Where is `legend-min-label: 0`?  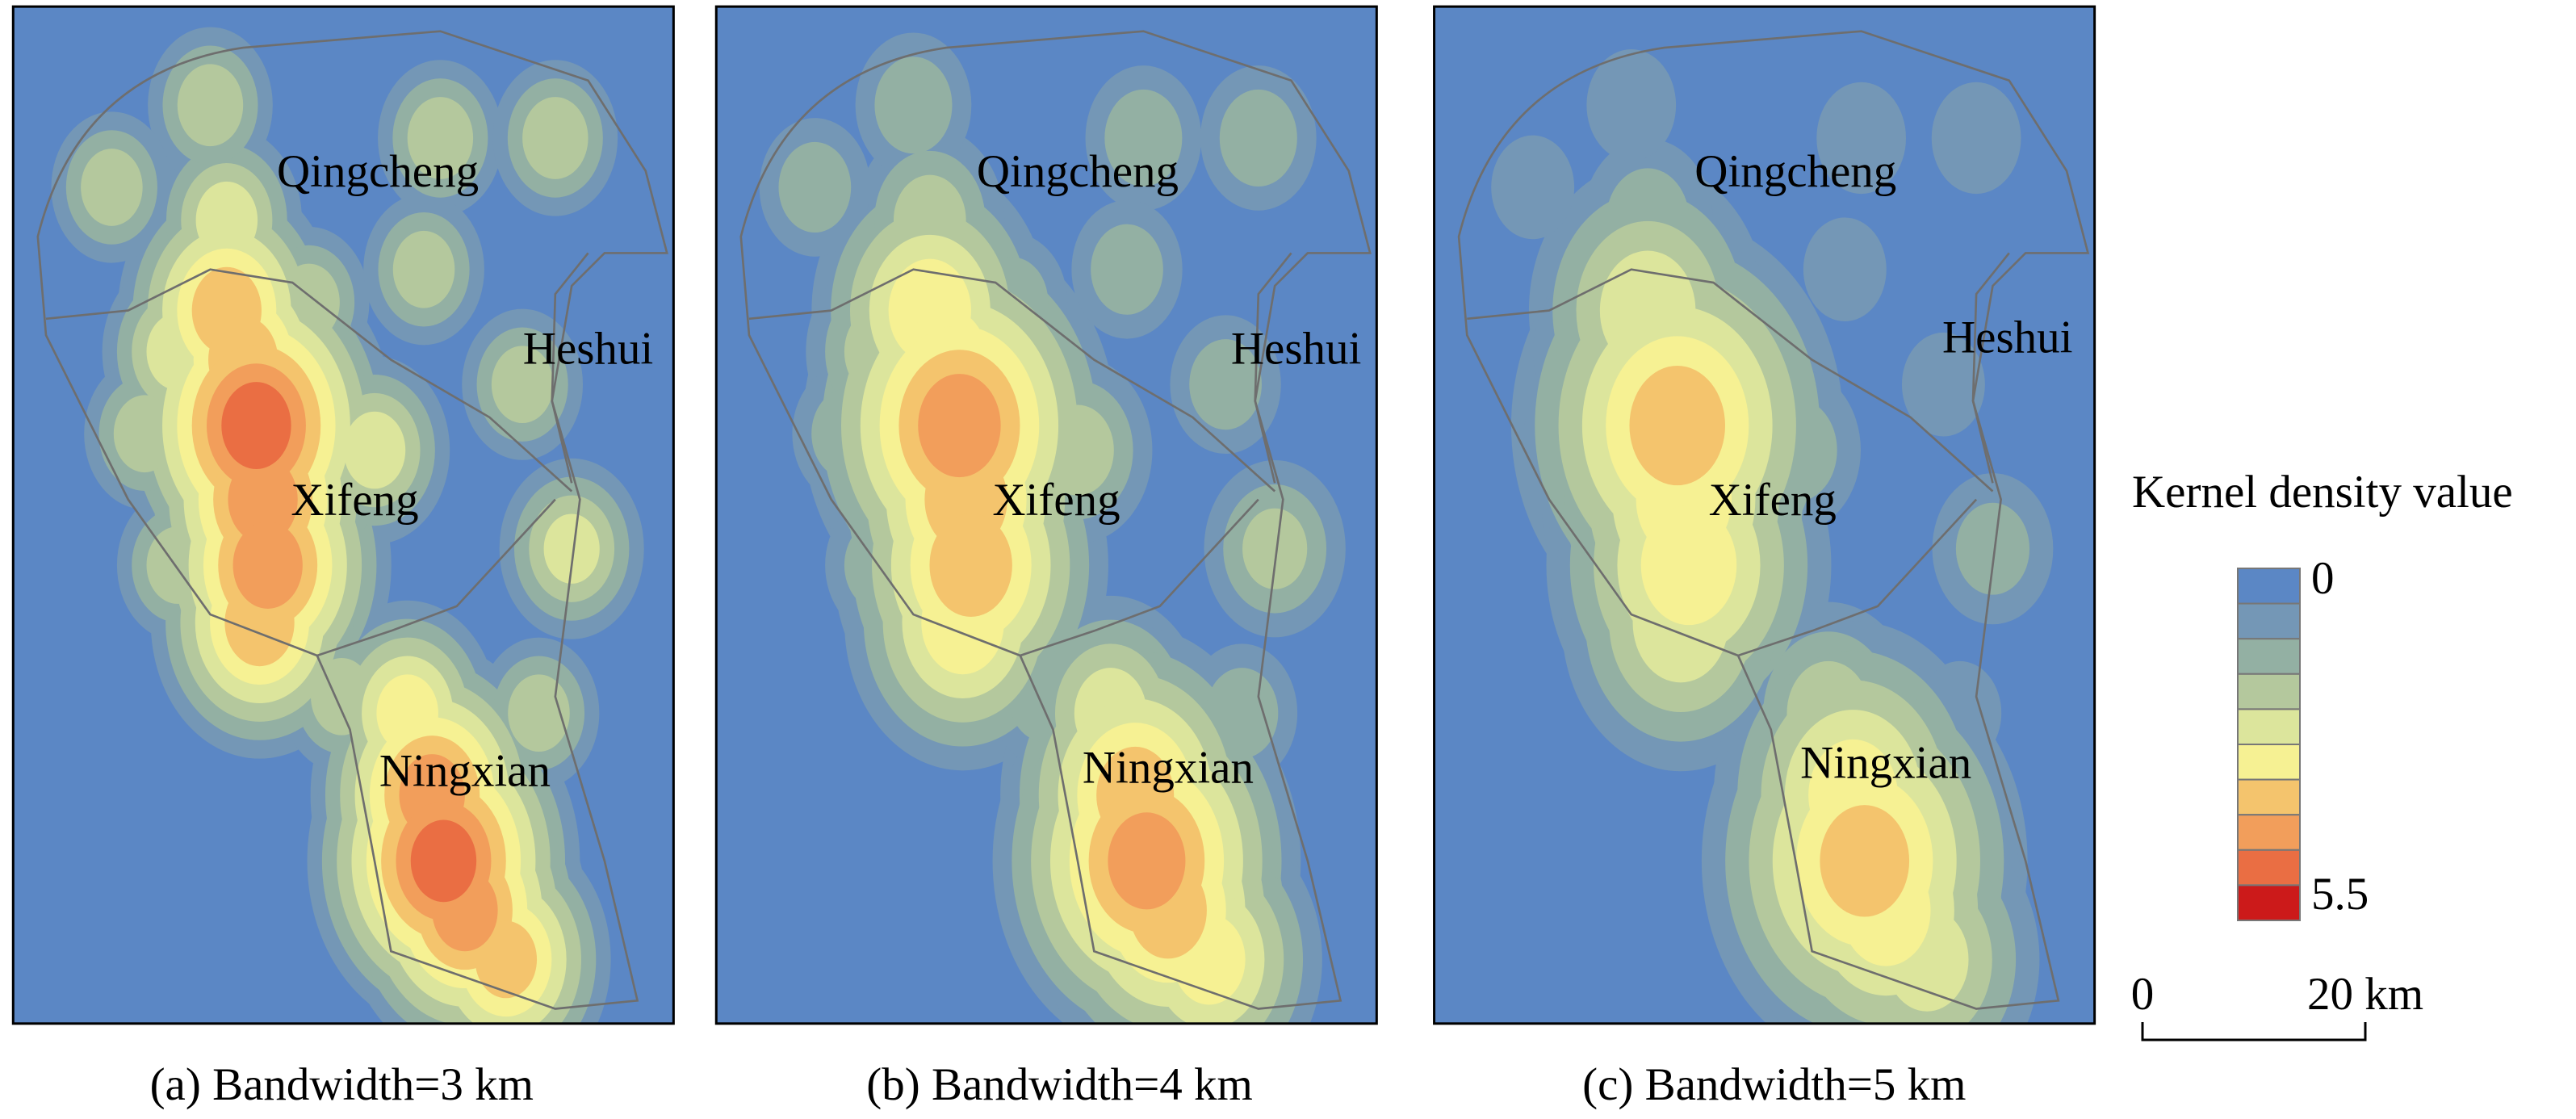 legend-min-label: 0 is located at coordinates (2323, 578).